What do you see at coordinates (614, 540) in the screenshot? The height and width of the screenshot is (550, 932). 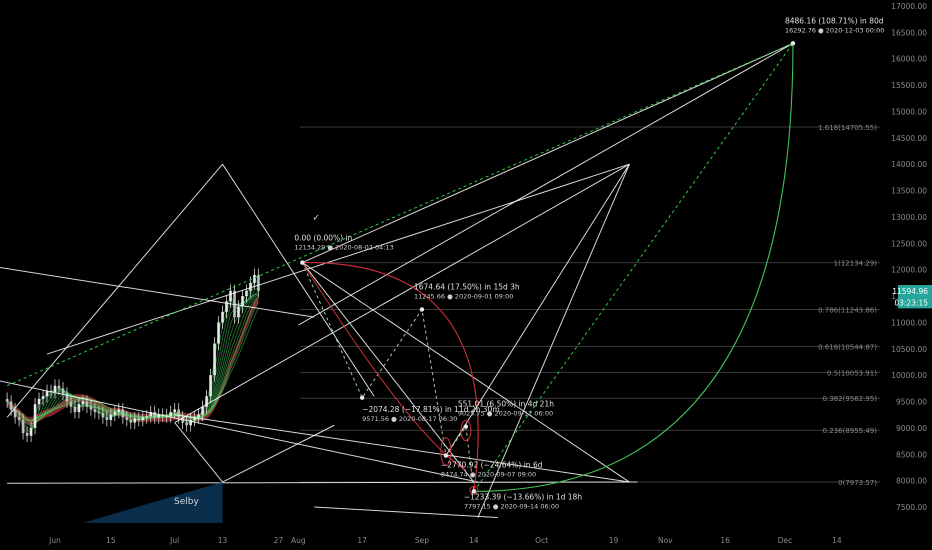 I see `x-tick-label: 19` at bounding box center [614, 540].